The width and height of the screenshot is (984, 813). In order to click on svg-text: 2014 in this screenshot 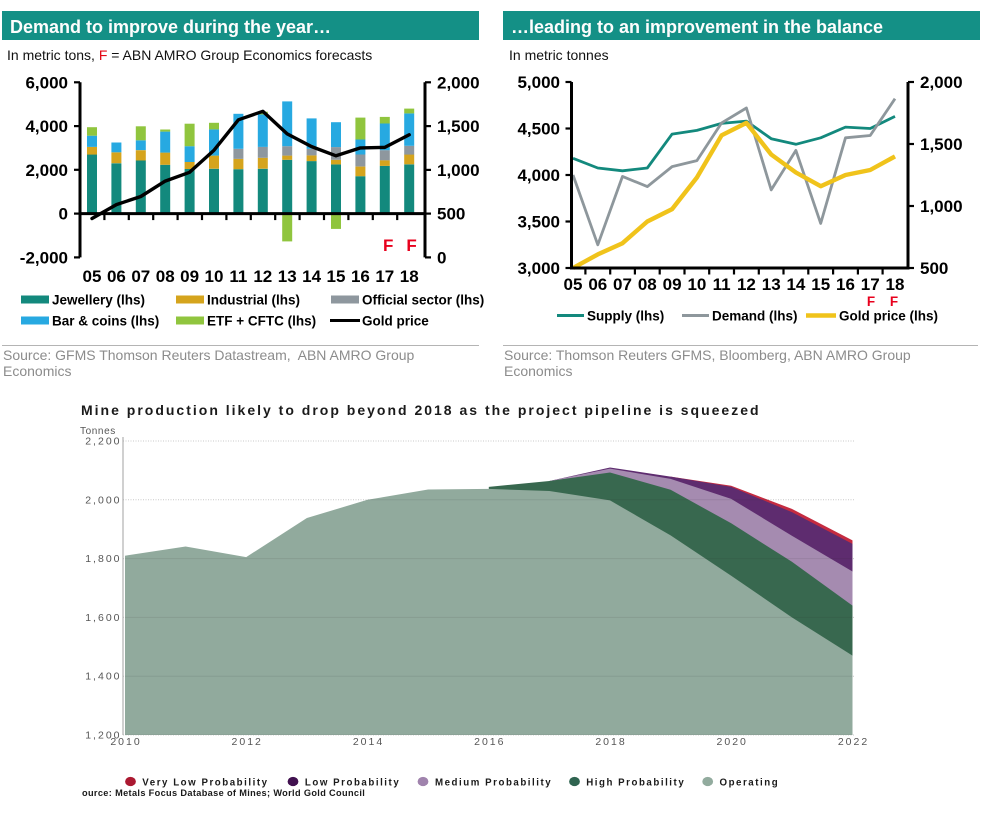, I will do `click(368, 742)`.